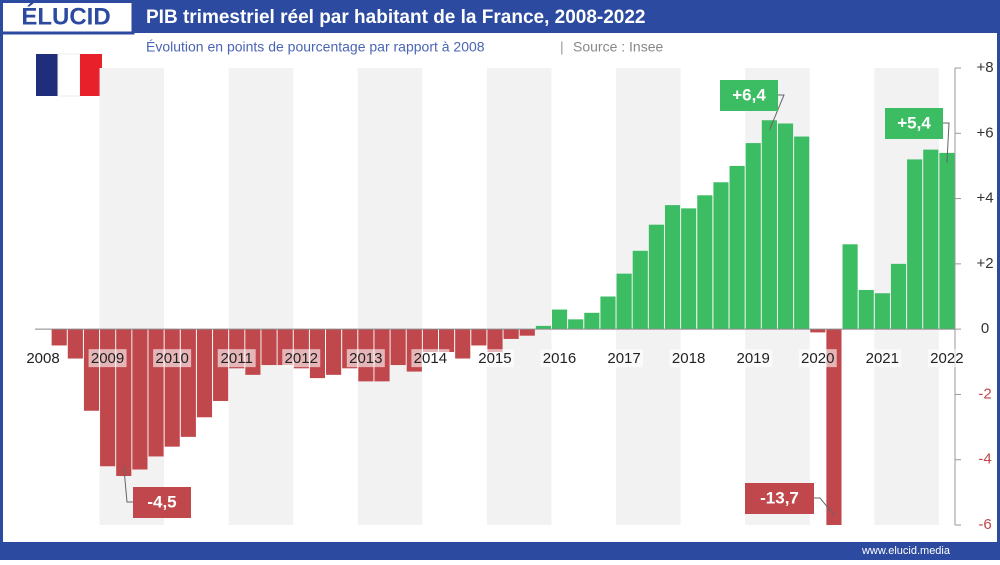  Describe the element at coordinates (882, 358) in the screenshot. I see `x-tick-label: 2021` at that location.